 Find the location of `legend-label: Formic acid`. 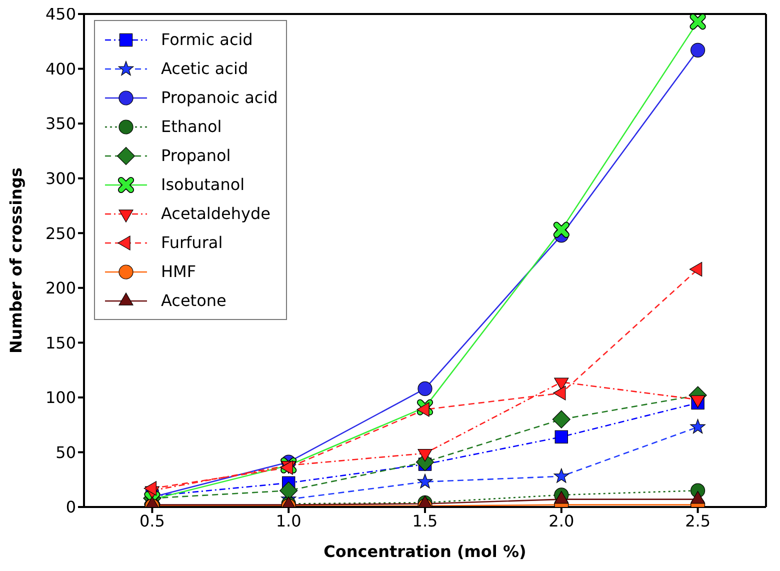

legend-label: Formic acid is located at coordinates (207, 39).